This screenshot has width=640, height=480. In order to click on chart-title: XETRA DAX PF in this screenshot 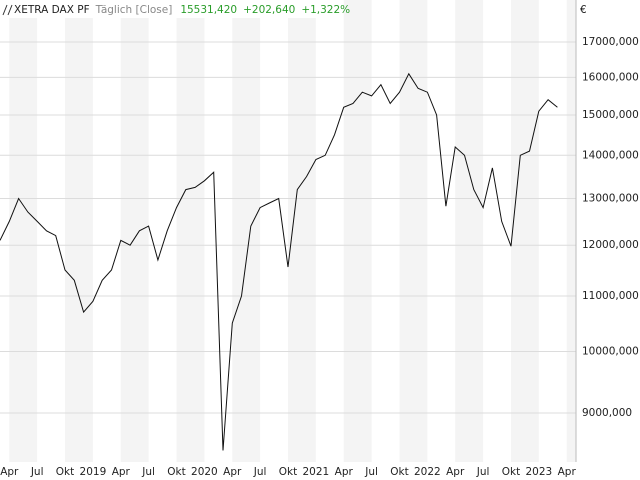, I will do `click(52, 10)`.